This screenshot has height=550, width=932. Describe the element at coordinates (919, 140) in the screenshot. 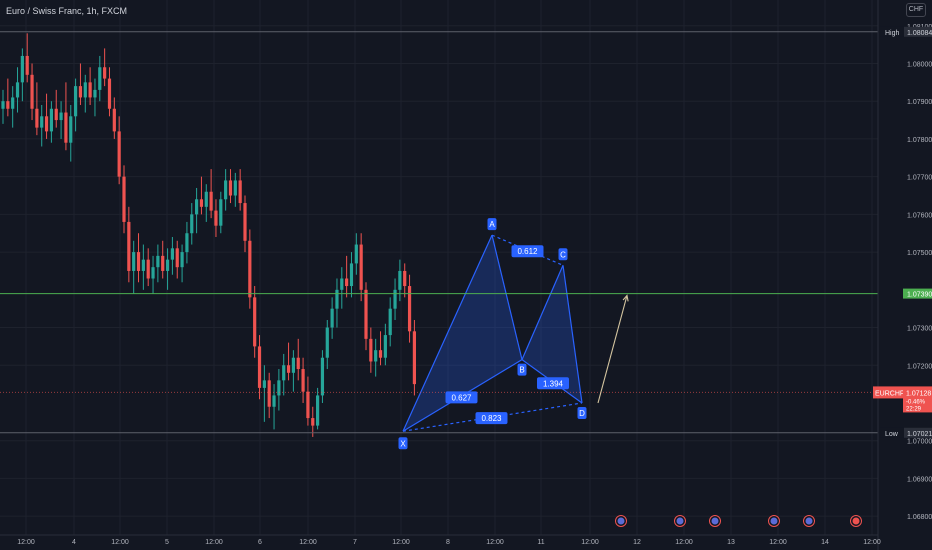

I see `price-tick-label: 1.07800` at that location.